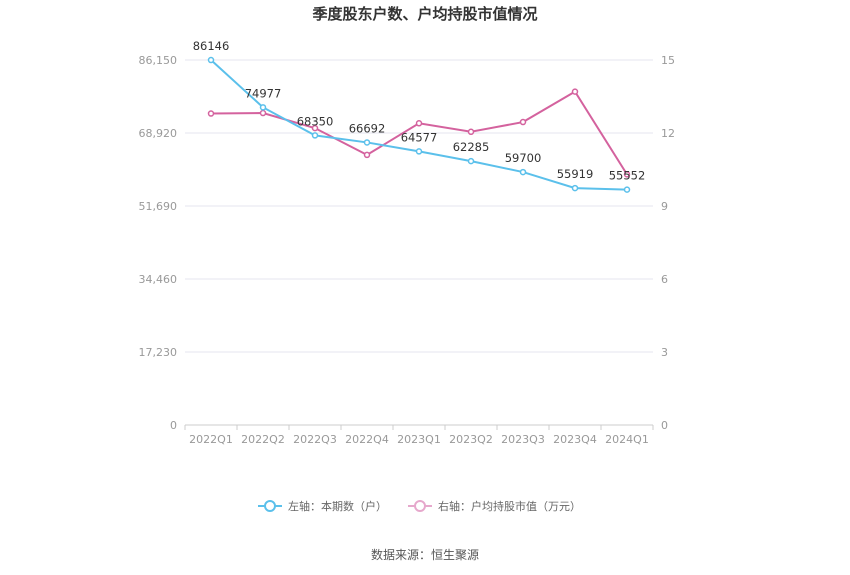 Image resolution: width=850 pixels, height=575 pixels. Describe the element at coordinates (668, 60) in the screenshot. I see `right-tick-label: 15` at that location.